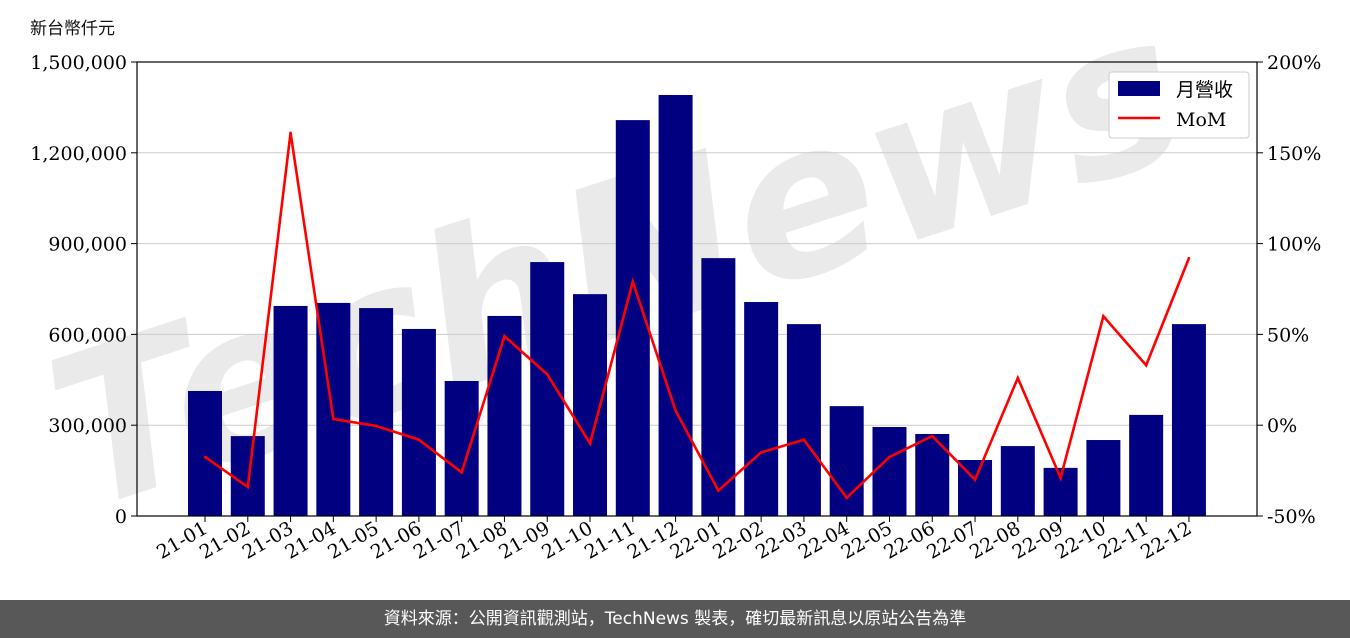  What do you see at coordinates (1201, 120) in the screenshot?
I see `legend-label-mom: MoM` at bounding box center [1201, 120].